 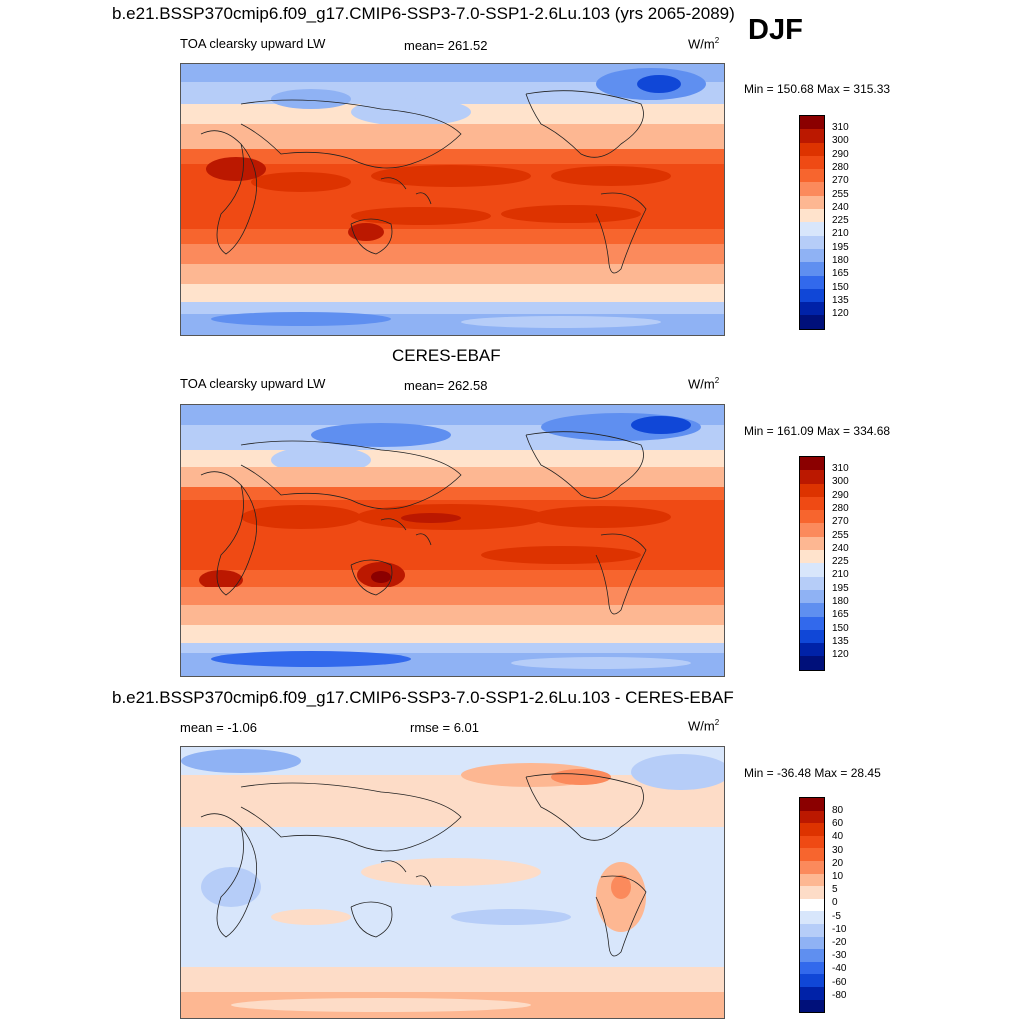 I want to click on panel-diff-map, so click(x=452, y=882).